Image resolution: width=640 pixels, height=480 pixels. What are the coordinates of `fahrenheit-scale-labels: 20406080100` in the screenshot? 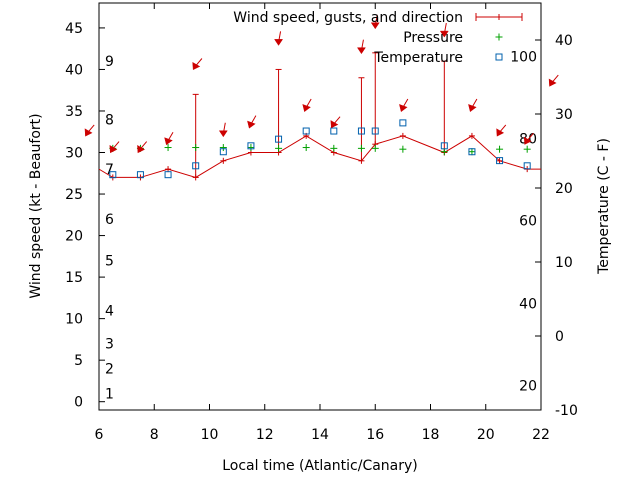 It's located at (523, 221).